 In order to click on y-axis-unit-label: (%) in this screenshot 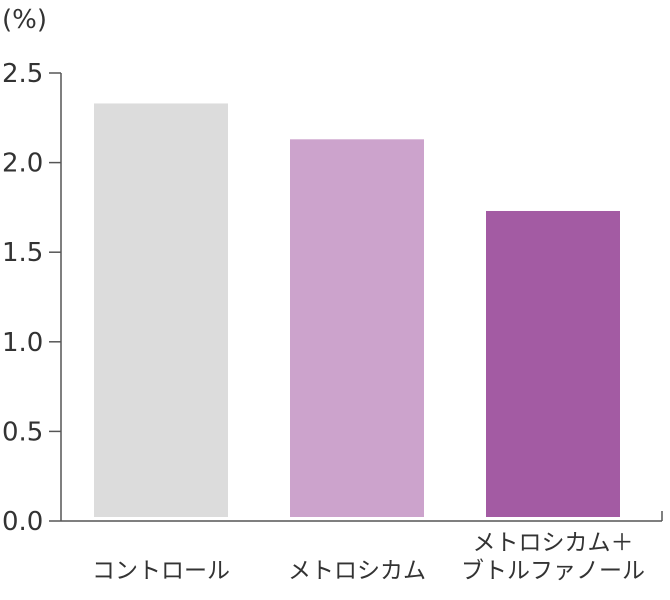, I will do `click(24, 20)`.